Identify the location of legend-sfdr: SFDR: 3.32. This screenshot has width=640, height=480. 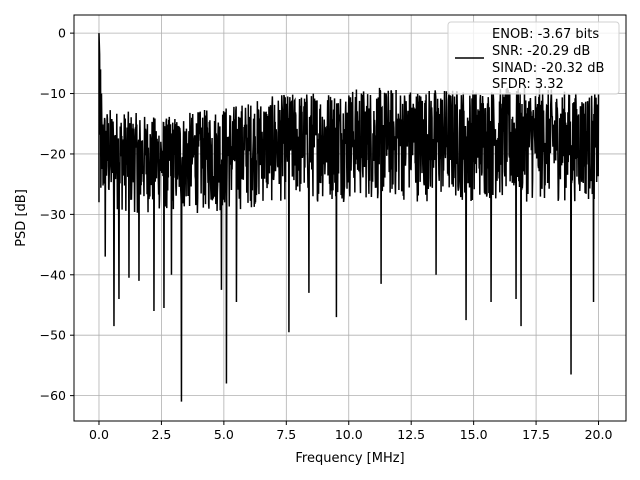
(528, 84).